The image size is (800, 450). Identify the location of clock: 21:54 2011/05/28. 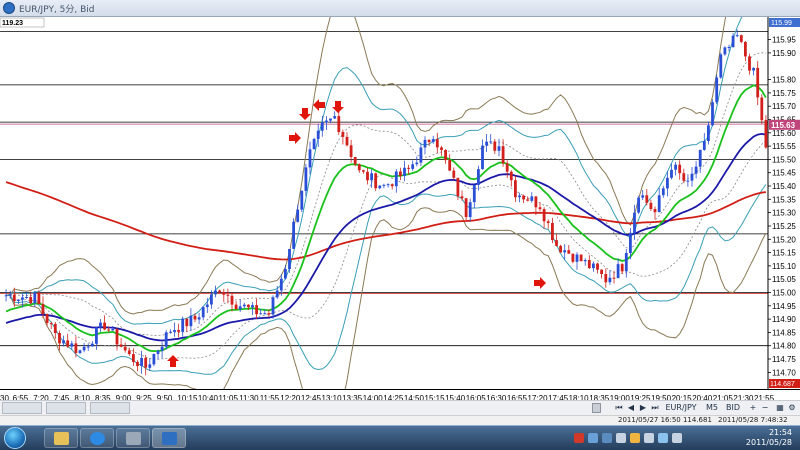
(769, 438).